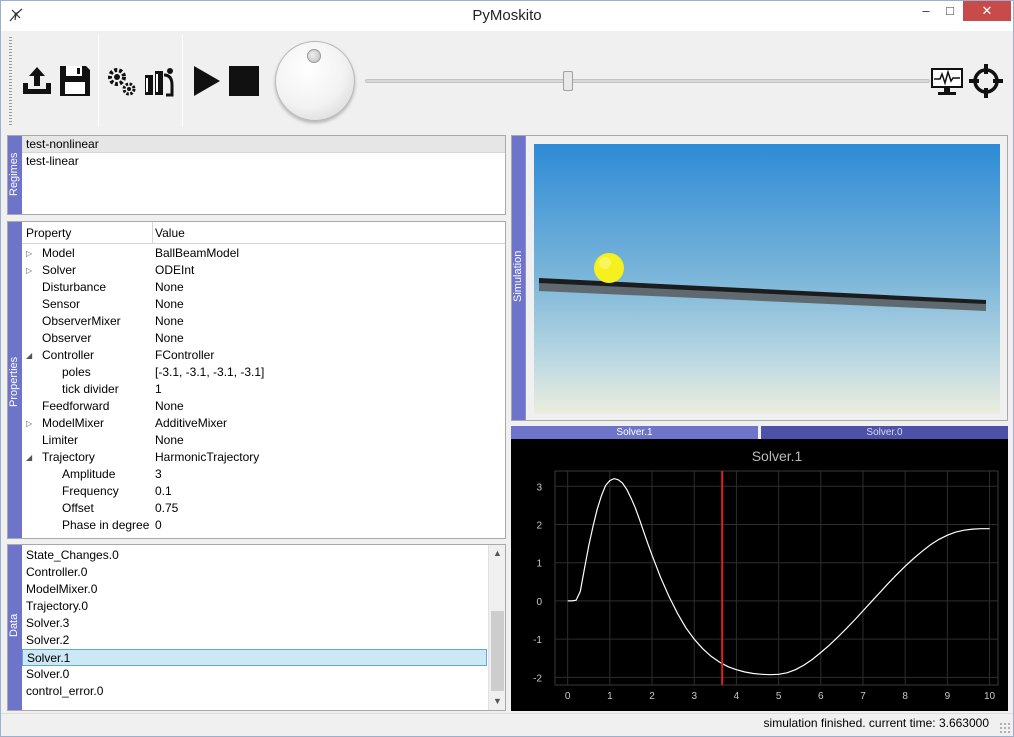  Describe the element at coordinates (263, 270) in the screenshot. I see `property-row: ▷ Solver ODEInt` at that location.